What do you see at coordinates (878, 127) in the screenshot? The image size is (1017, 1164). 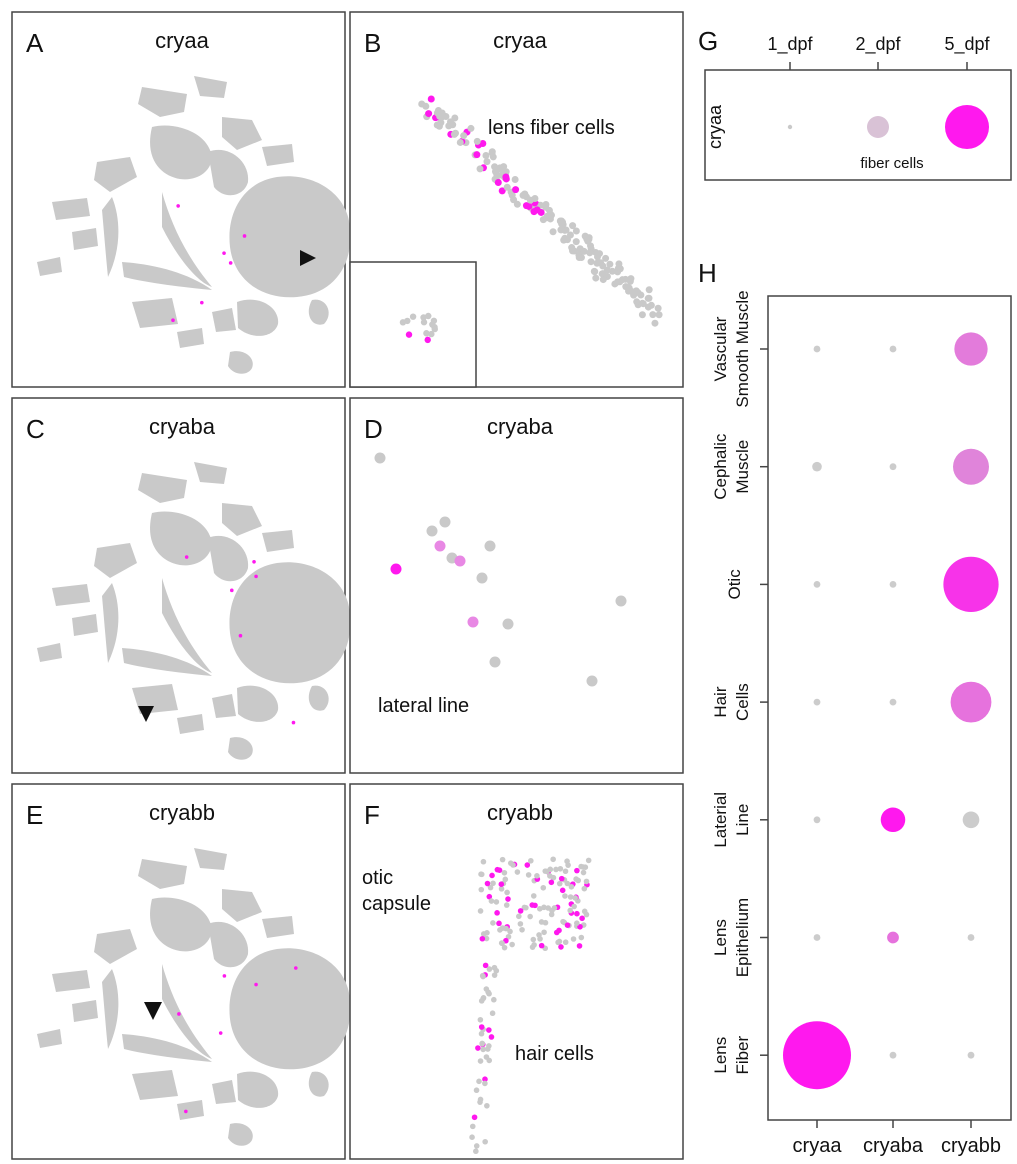 I see `dot-g-2_dpf` at bounding box center [878, 127].